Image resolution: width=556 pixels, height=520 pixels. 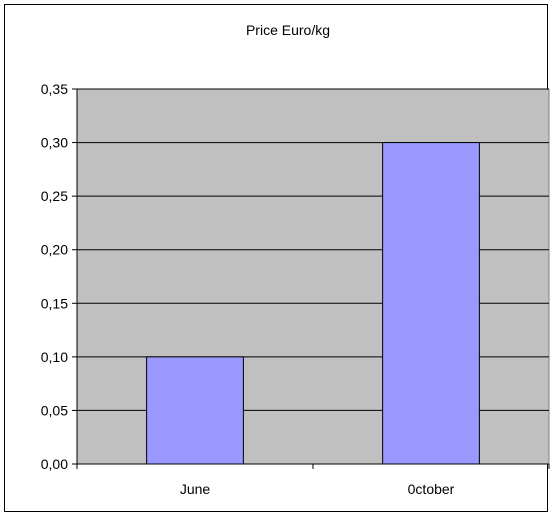 I want to click on x-tick-label: June, so click(x=195, y=489).